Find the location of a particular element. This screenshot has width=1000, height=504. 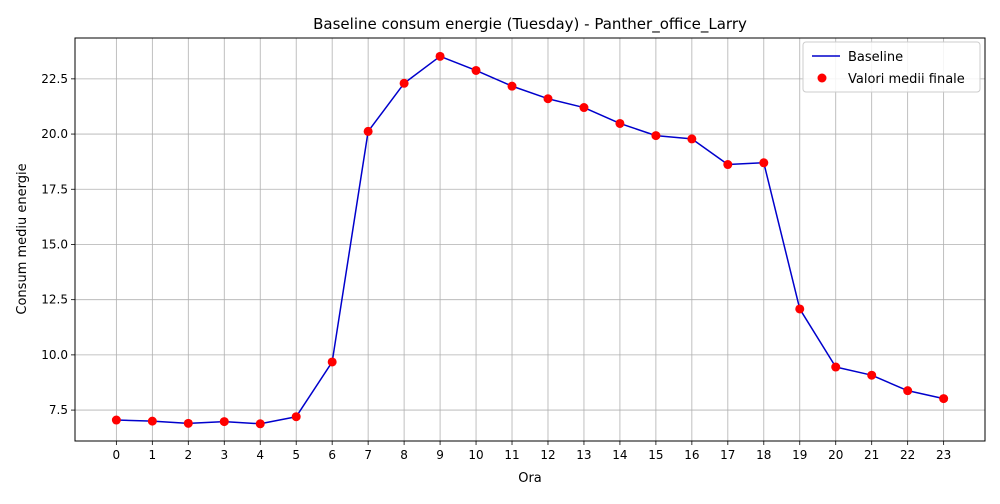

y-tick-label: 15.0 is located at coordinates (54, 244).